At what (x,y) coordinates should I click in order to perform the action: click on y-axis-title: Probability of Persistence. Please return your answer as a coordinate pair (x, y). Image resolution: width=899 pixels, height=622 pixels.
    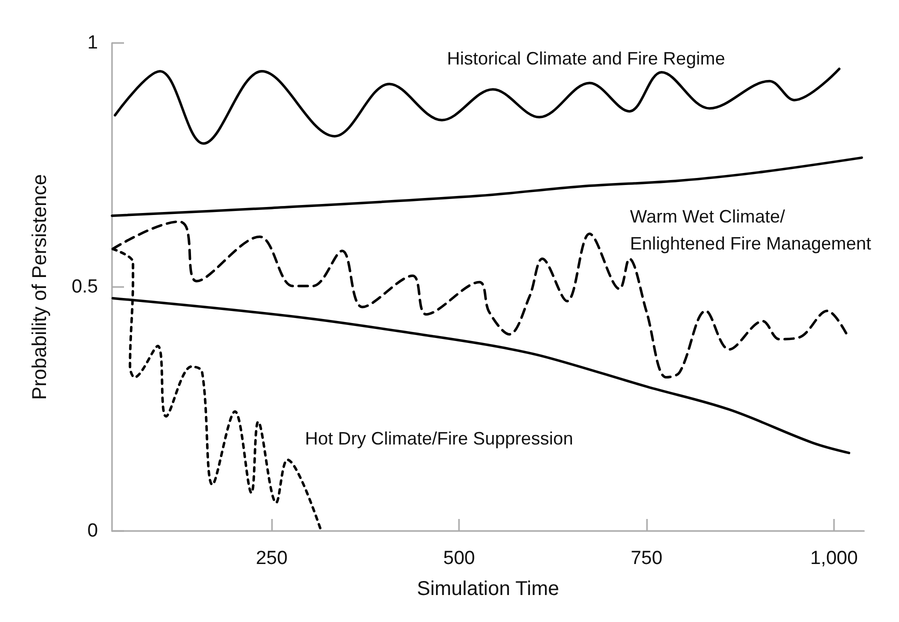
    Looking at the image, I should click on (40, 287).